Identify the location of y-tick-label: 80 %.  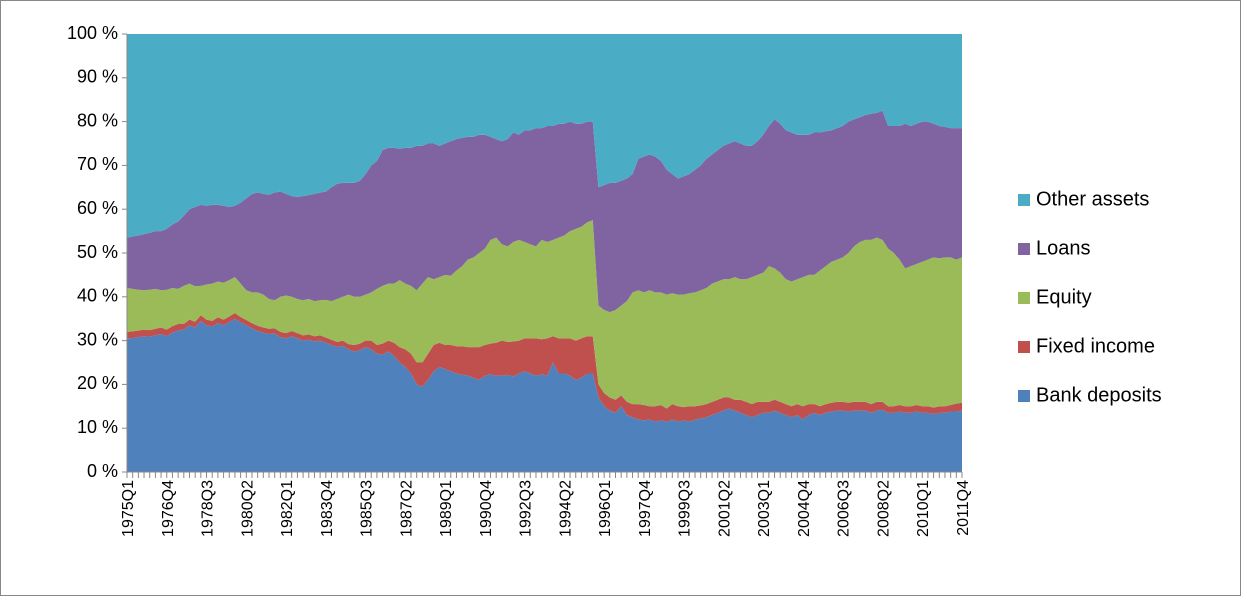
(97, 120).